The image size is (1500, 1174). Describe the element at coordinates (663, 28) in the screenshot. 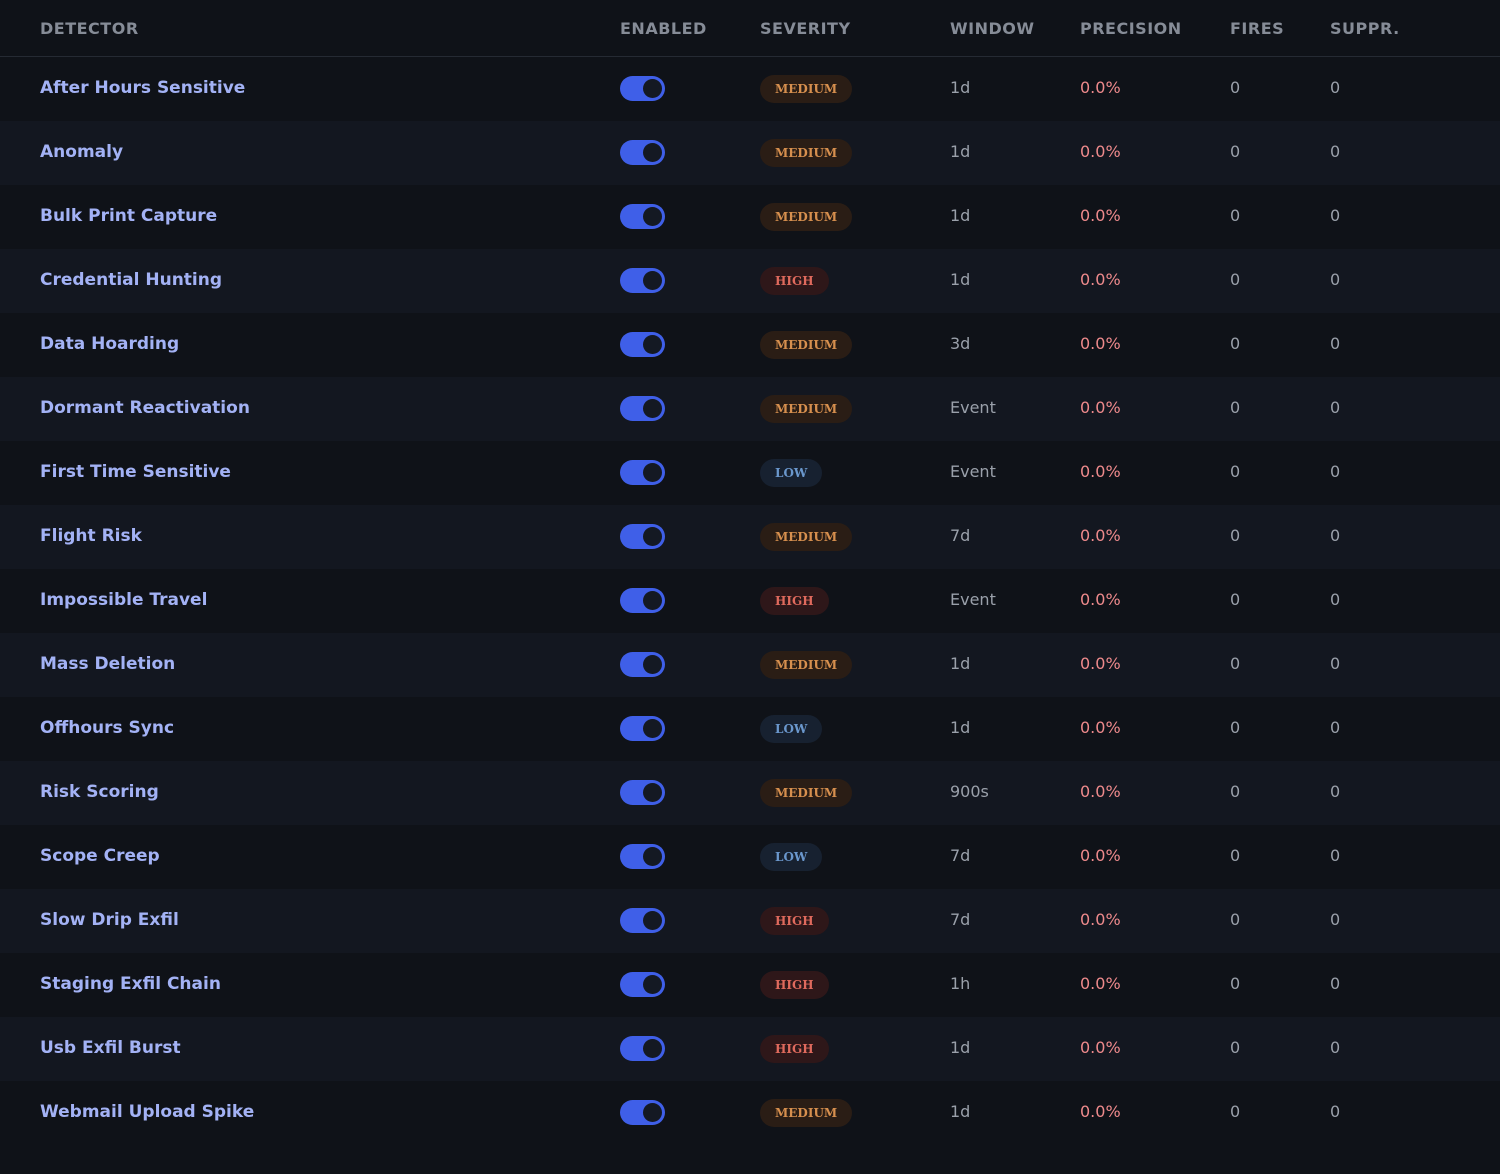

I see `column-header: ENABLED` at that location.